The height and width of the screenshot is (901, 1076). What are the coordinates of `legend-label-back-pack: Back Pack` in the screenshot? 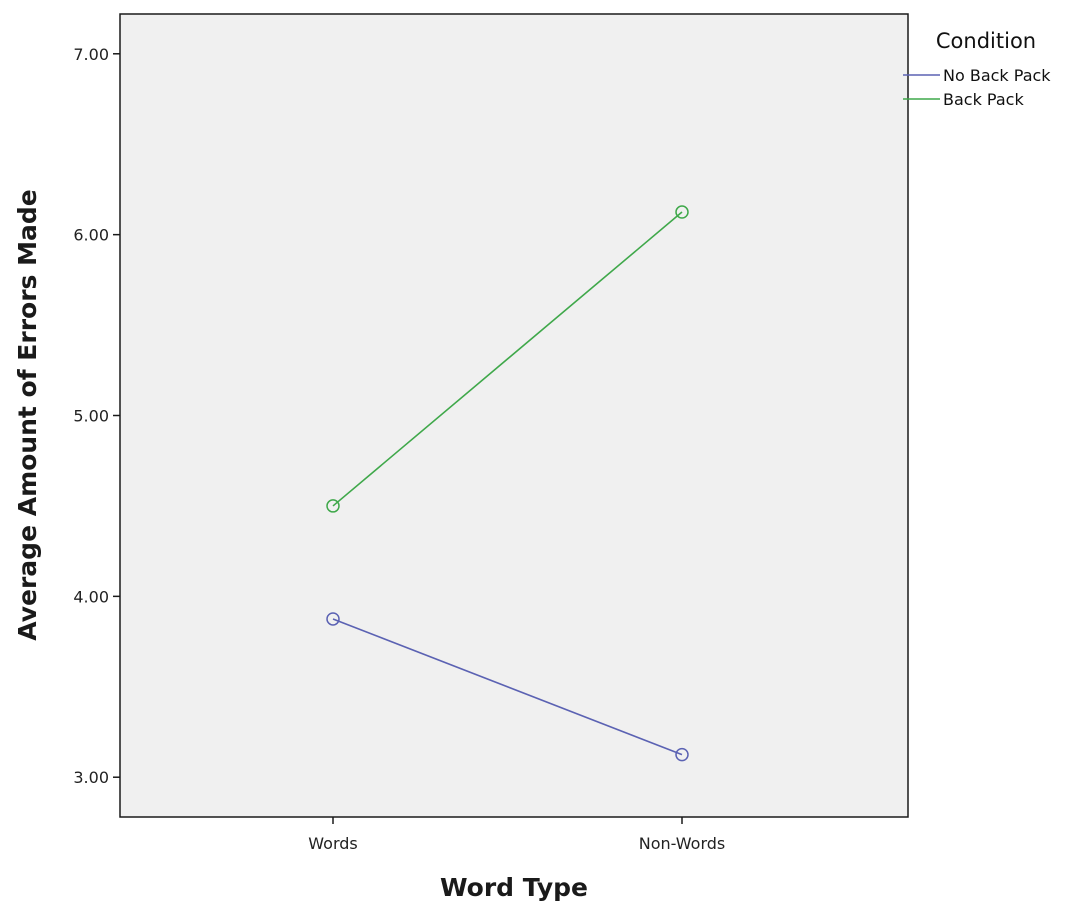 It's located at (983, 99).